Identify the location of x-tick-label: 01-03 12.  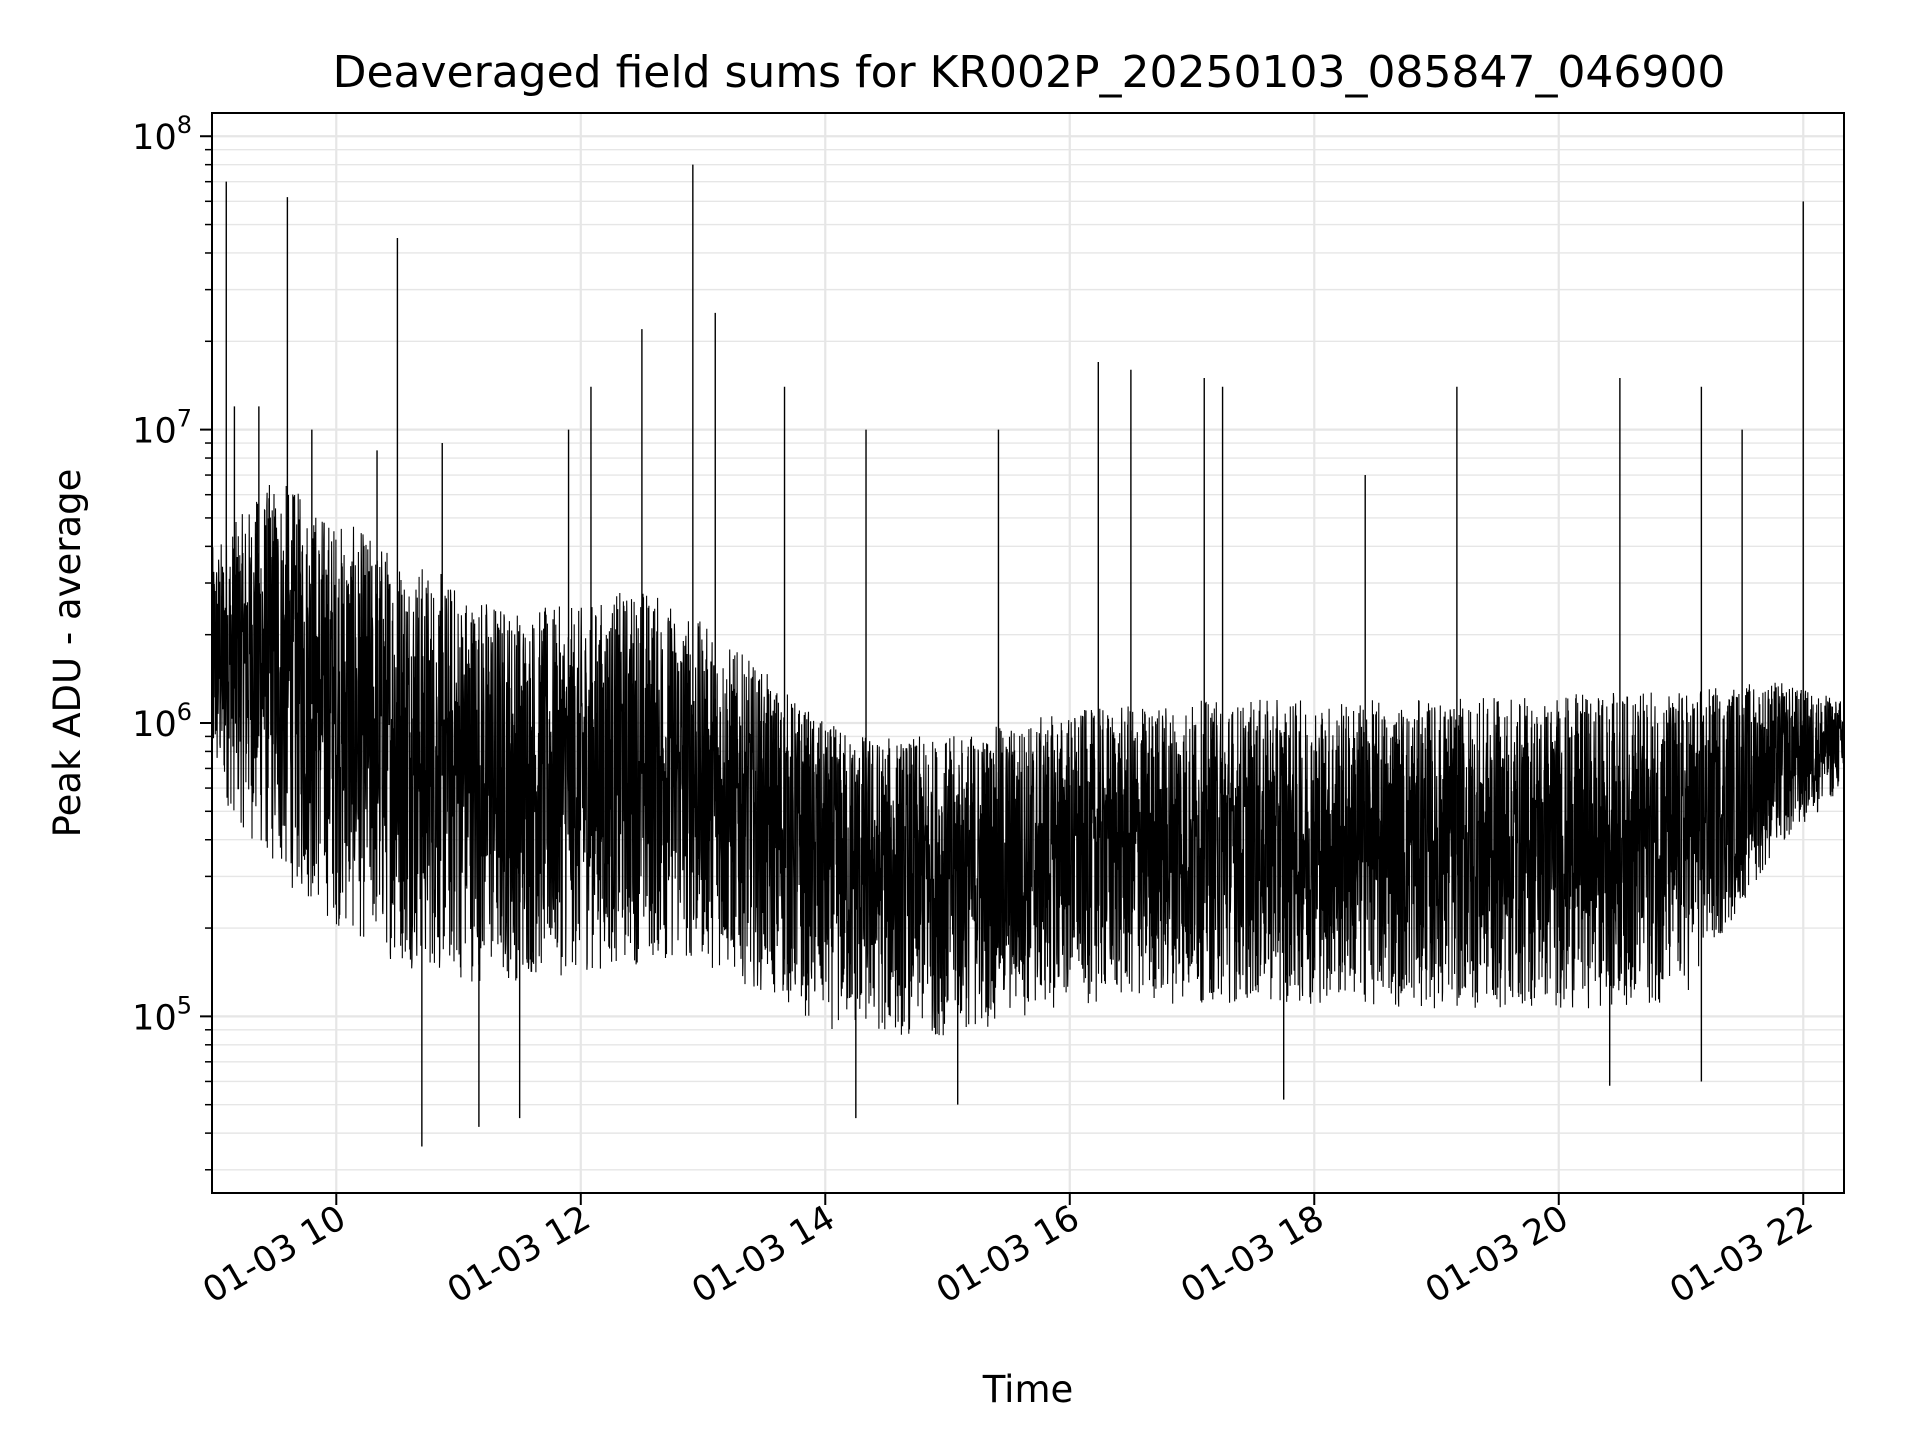
(519, 1254).